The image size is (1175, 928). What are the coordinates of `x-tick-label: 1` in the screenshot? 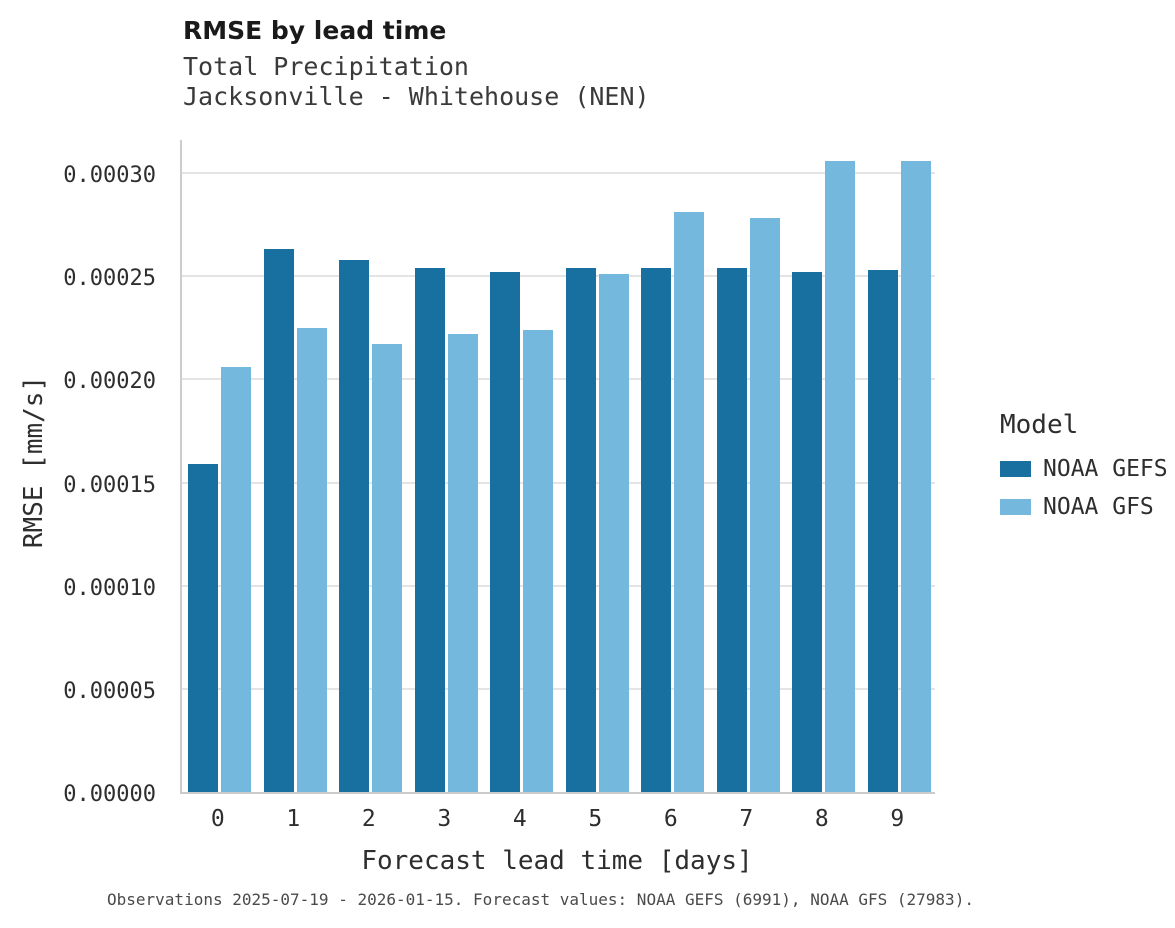 It's located at (293, 819).